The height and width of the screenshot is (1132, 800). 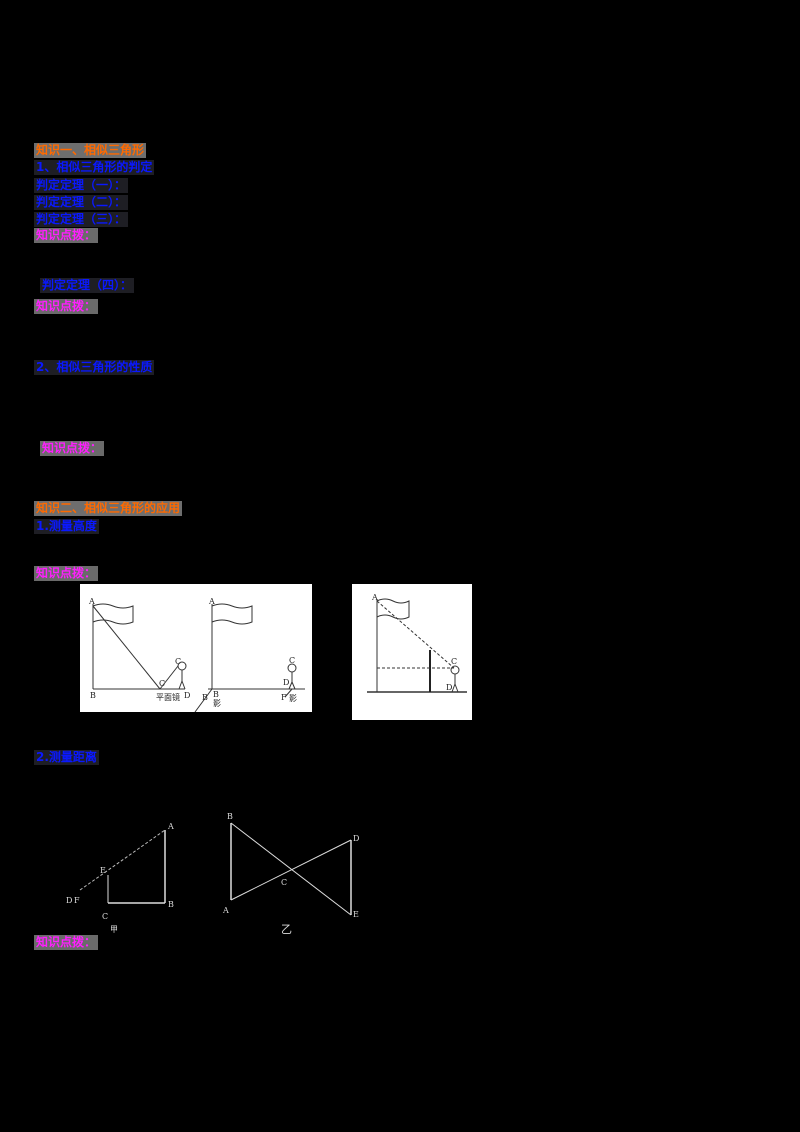 What do you see at coordinates (81, 185) in the screenshot?
I see `theorem-1: 判定定理（一）：` at bounding box center [81, 185].